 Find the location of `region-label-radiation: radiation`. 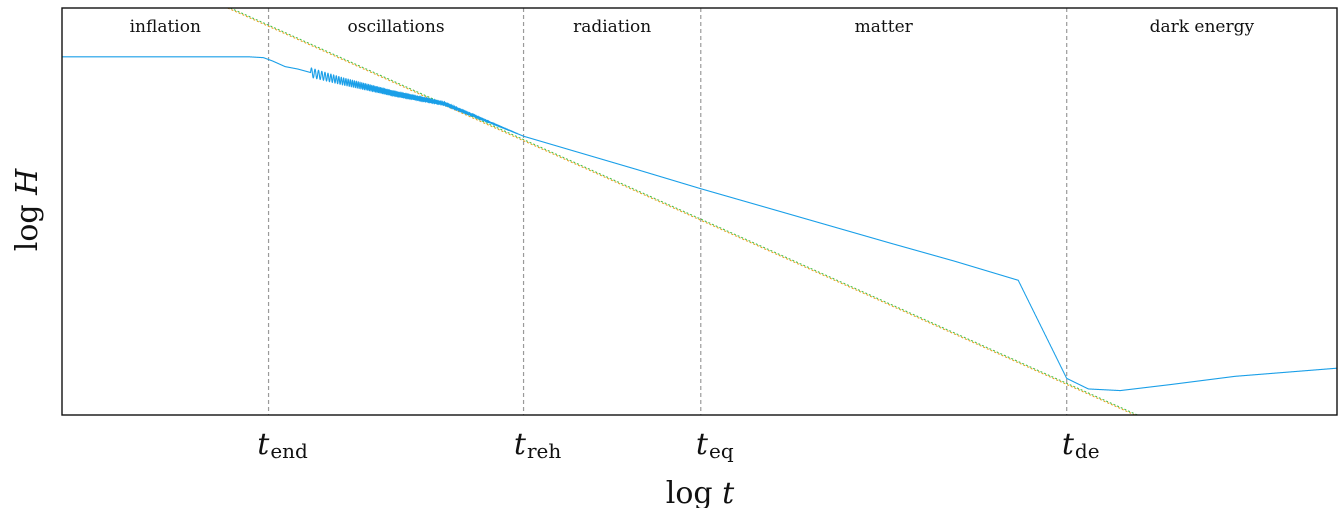

region-label-radiation: radiation is located at coordinates (612, 27).